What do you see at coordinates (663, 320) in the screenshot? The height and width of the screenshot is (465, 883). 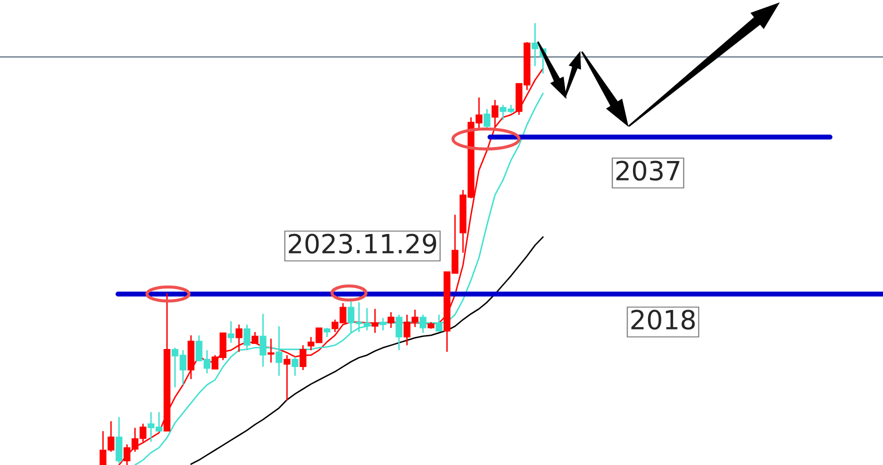 I see `ref-line-label: 2018` at bounding box center [663, 320].